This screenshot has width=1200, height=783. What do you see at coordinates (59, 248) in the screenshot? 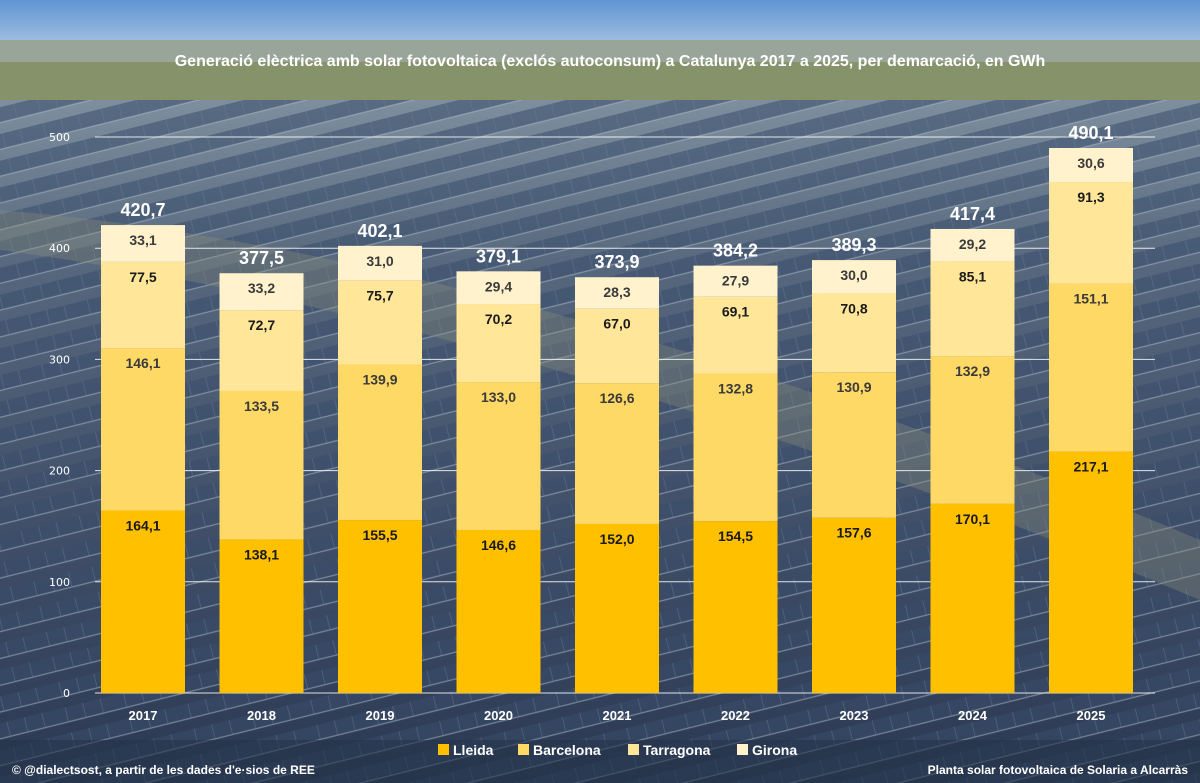
I see `y-tick-label: 400` at bounding box center [59, 248].